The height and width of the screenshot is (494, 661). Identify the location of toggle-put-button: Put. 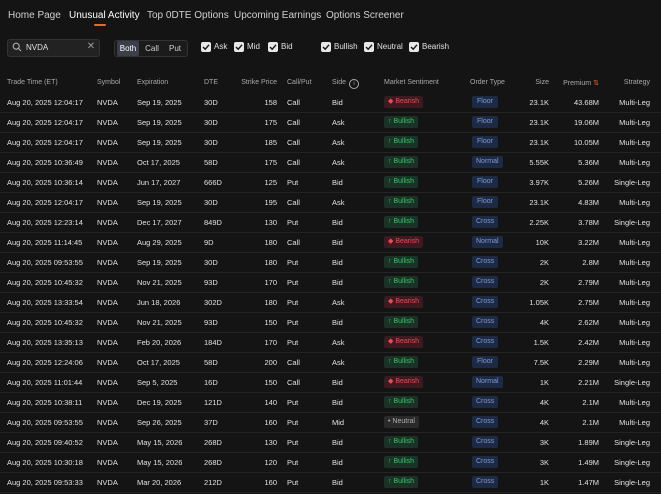
(174, 48).